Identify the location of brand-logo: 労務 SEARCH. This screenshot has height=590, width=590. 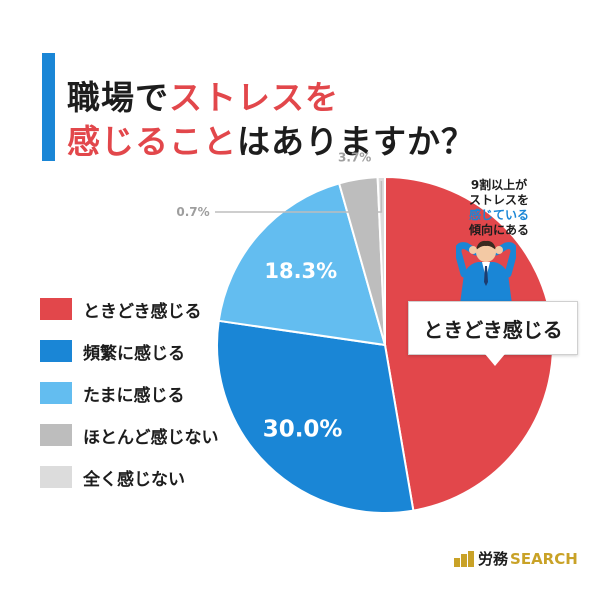
(516, 558).